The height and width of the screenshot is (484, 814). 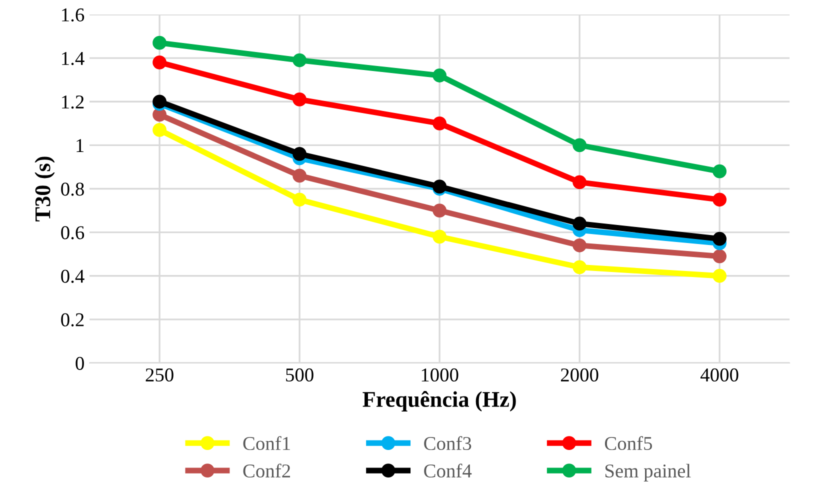 I want to click on x-tick-label: 4000, so click(x=719, y=375).